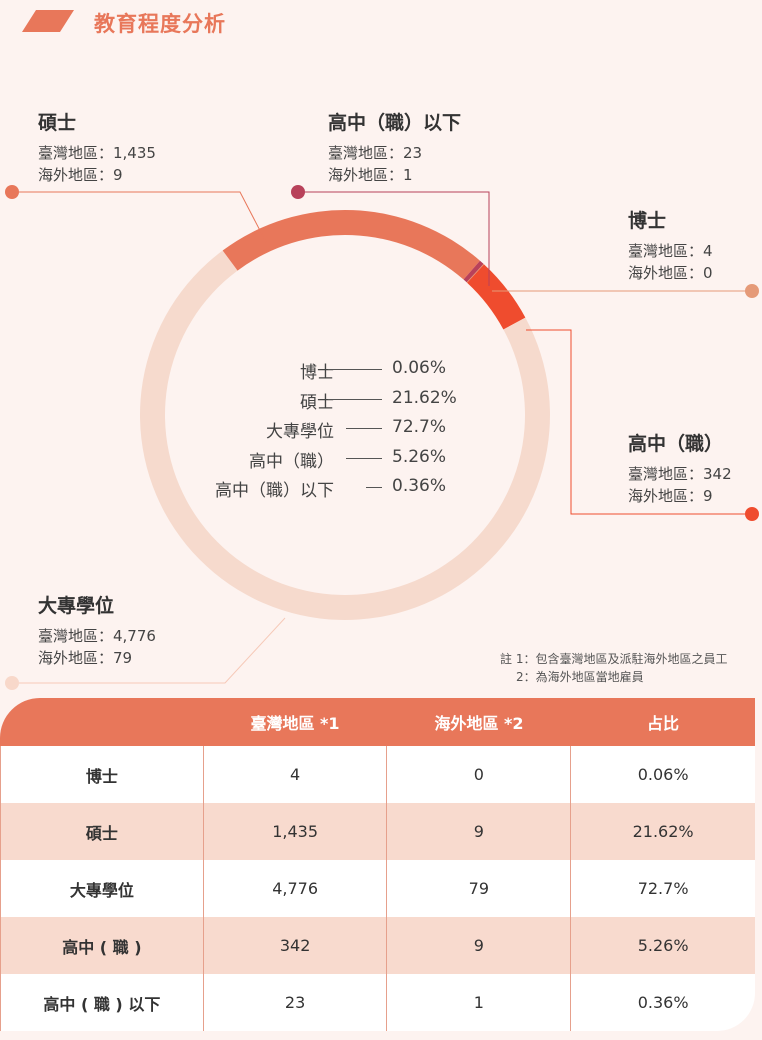 This screenshot has width=762, height=1040. I want to click on footnote-1: 註 1：包含臺灣地區及派駐海外地區之員工, so click(614, 659).